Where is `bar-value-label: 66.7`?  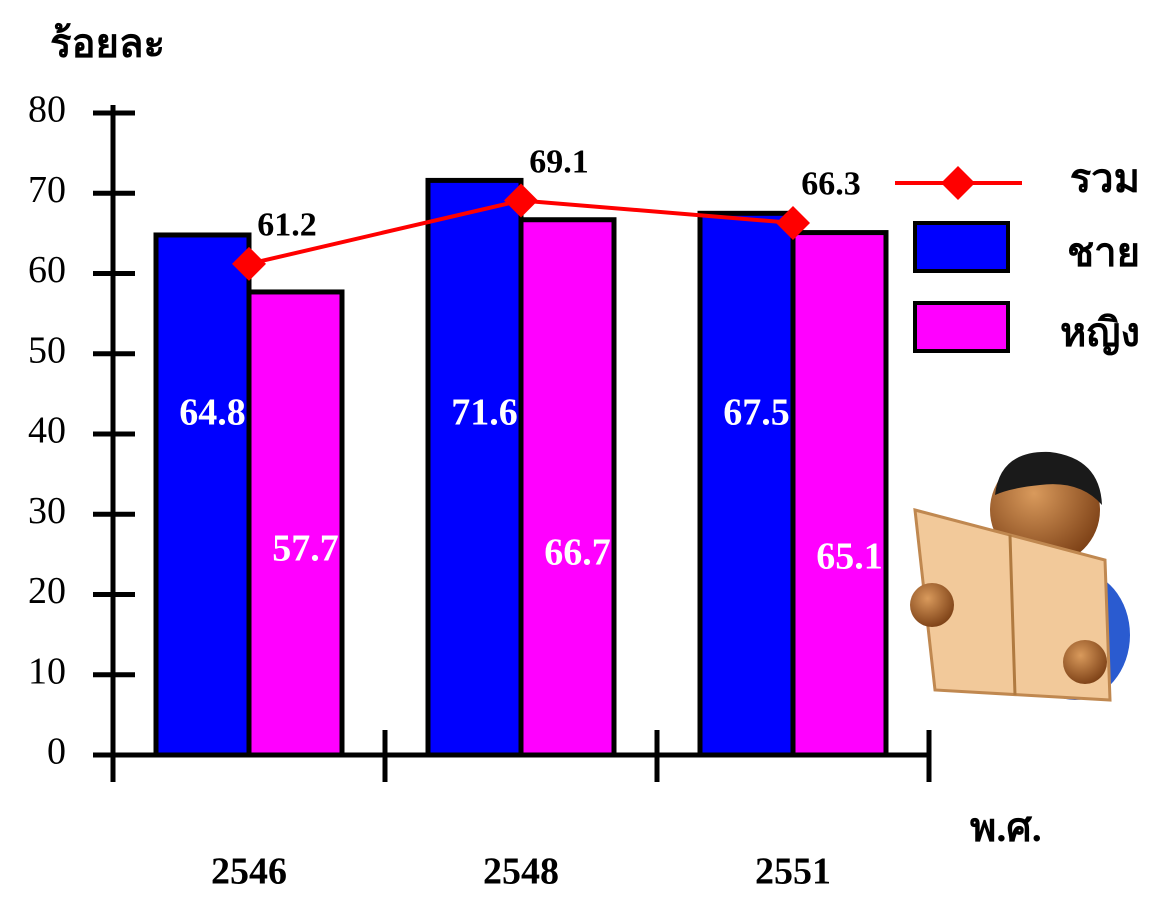
bar-value-label: 66.7 is located at coordinates (577, 553).